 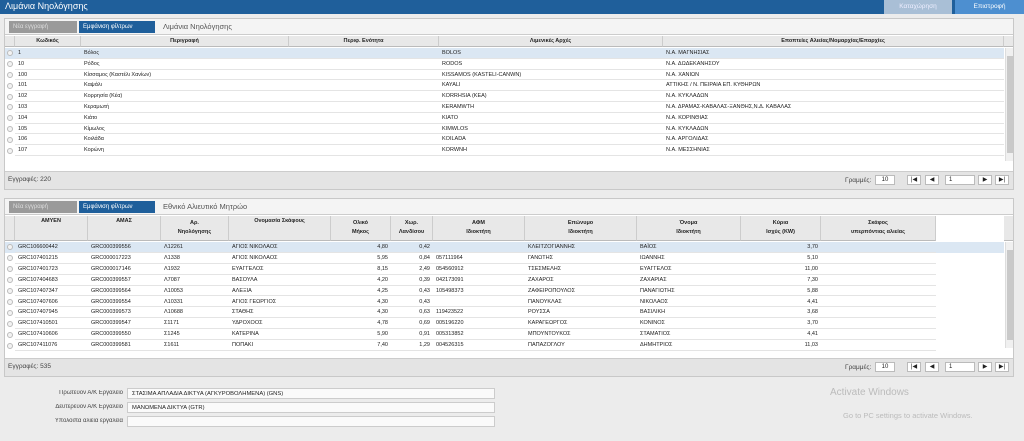 I want to click on table-row: 107 Κορώνη KORWNH Ν.Α. ΜΕΣΣΗΝΙΑΣ, so click(x=504, y=150).